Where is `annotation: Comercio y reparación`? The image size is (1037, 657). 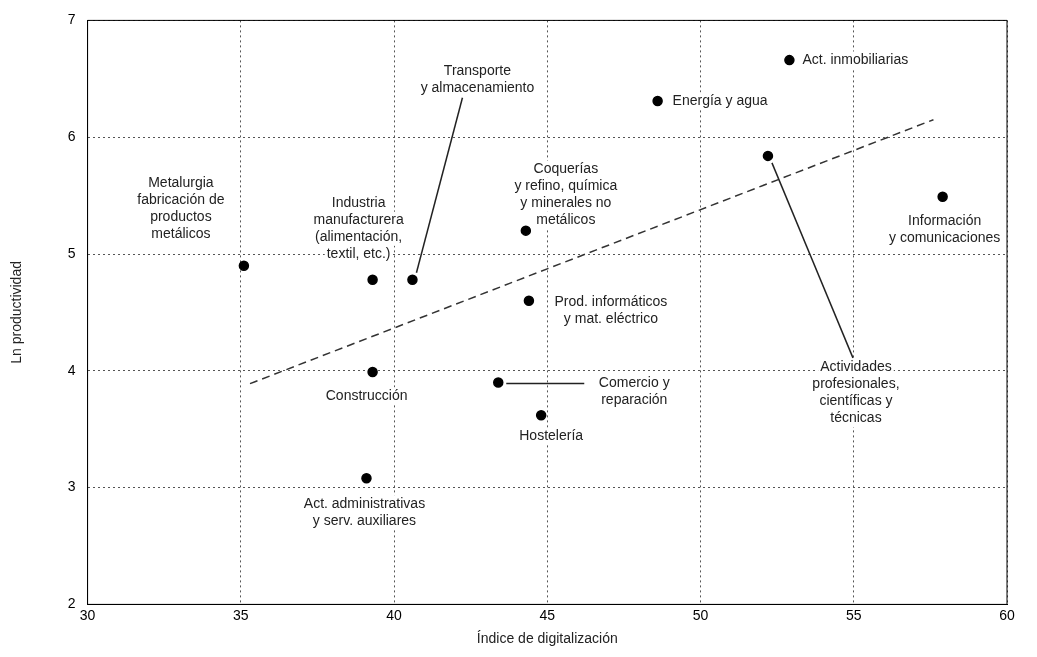 annotation: Comercio y reparación is located at coordinates (634, 390).